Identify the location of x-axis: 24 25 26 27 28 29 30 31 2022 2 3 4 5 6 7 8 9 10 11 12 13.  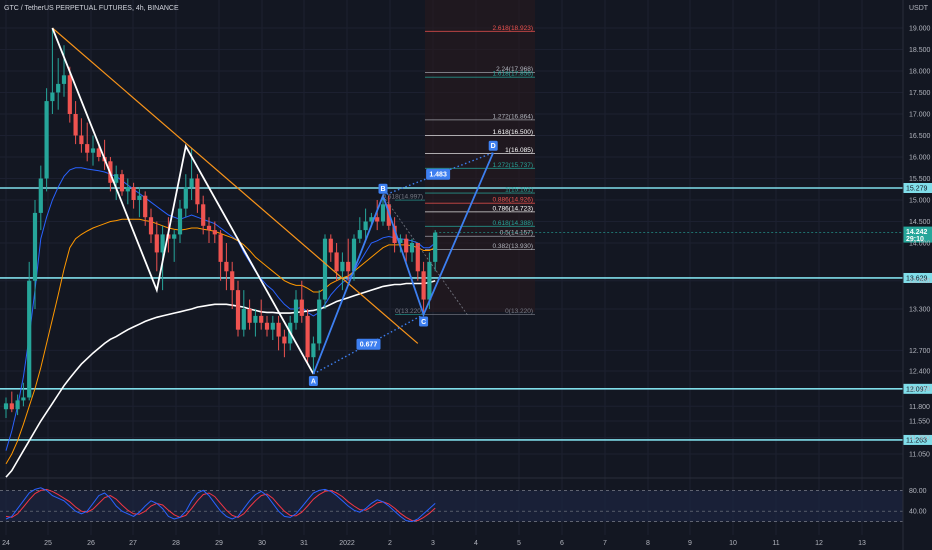
(434, 543).